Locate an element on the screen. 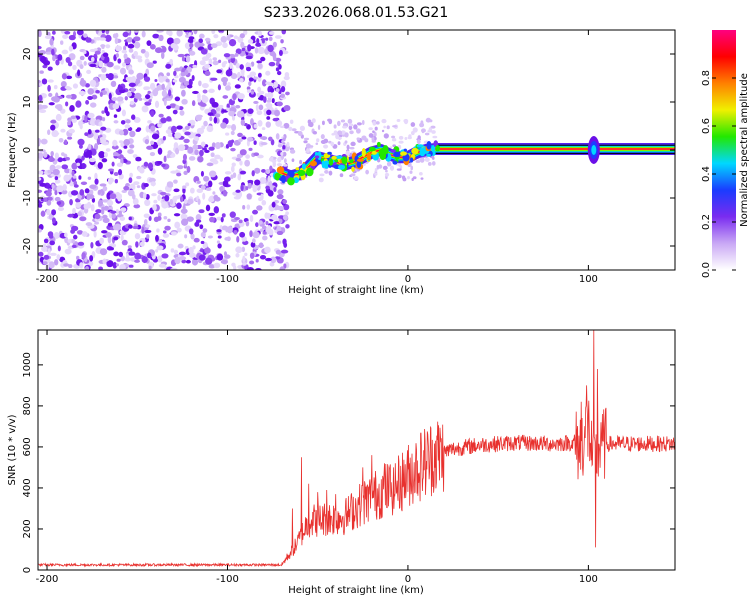 The image size is (750, 600). colorbar-tick-label: 0.4 is located at coordinates (706, 174).